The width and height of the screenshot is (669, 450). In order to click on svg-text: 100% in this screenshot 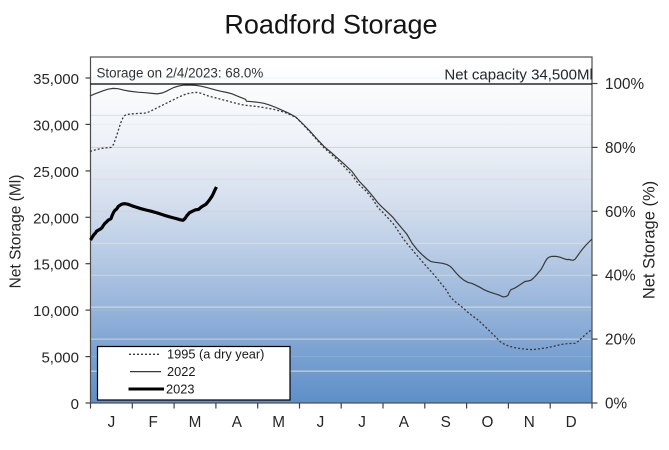, I will do `click(625, 84)`.